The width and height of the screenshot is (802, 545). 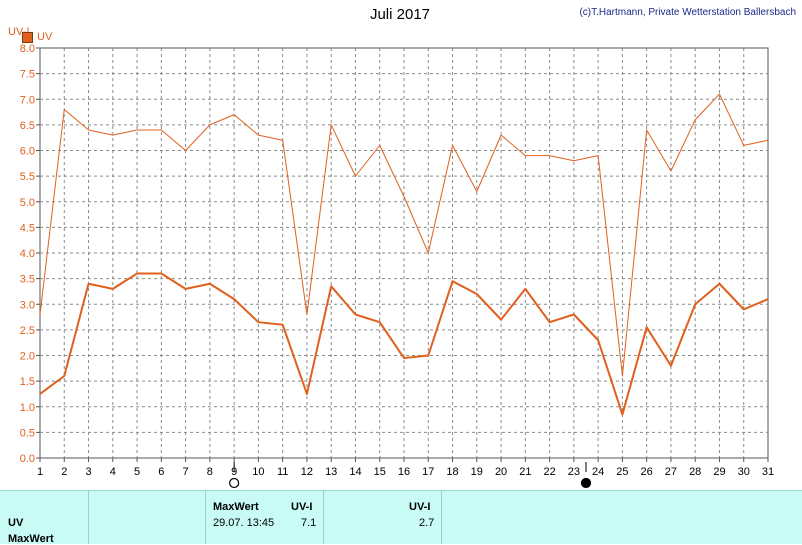 What do you see at coordinates (574, 472) in the screenshot?
I see `x-tick-label: 23` at bounding box center [574, 472].